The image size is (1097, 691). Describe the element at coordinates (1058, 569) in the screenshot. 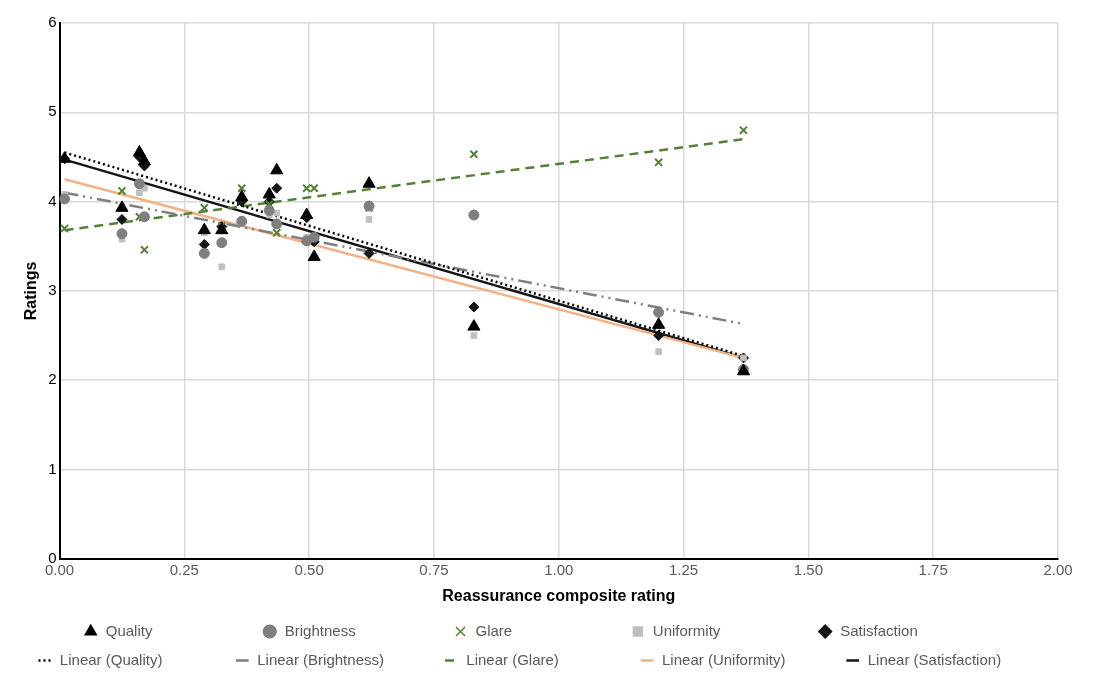

I see `x-tick-label: 2.00` at that location.